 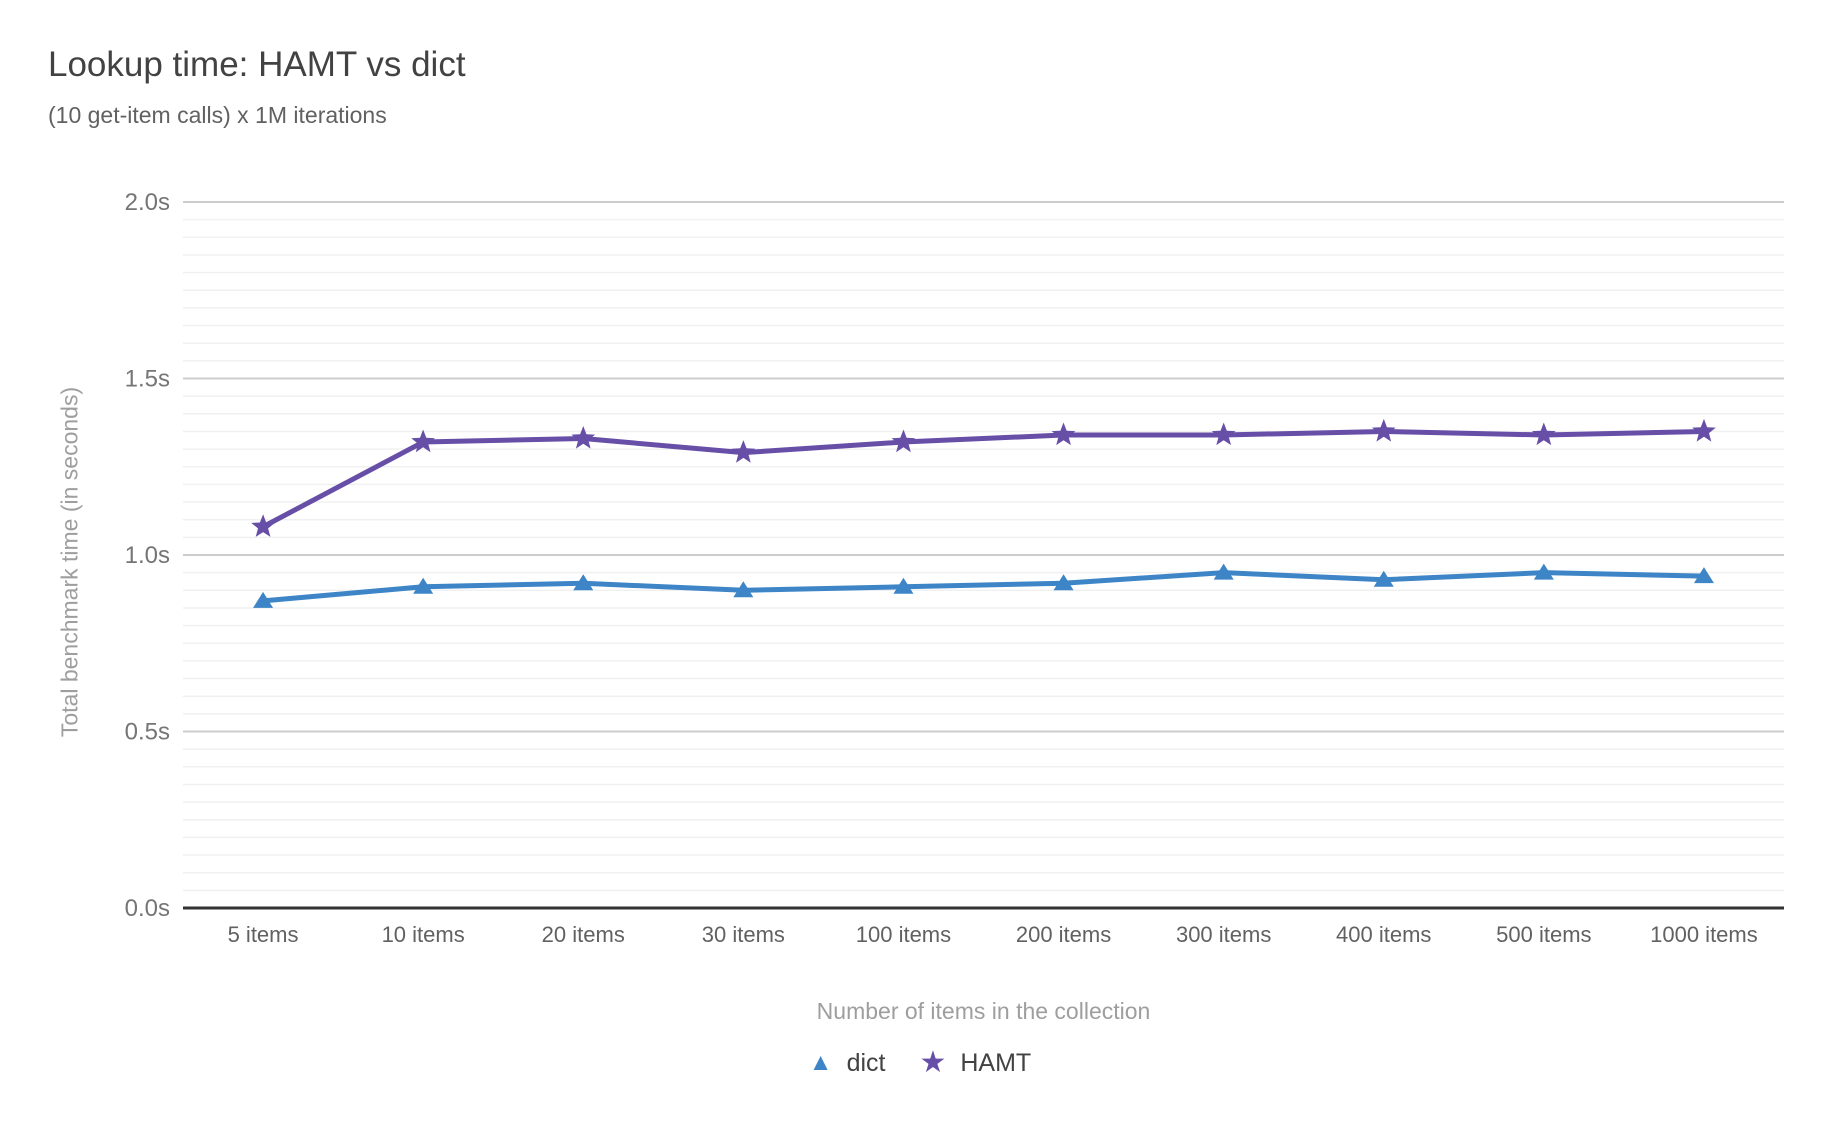 I want to click on svg-text: 1000 items, so click(x=1704, y=934).